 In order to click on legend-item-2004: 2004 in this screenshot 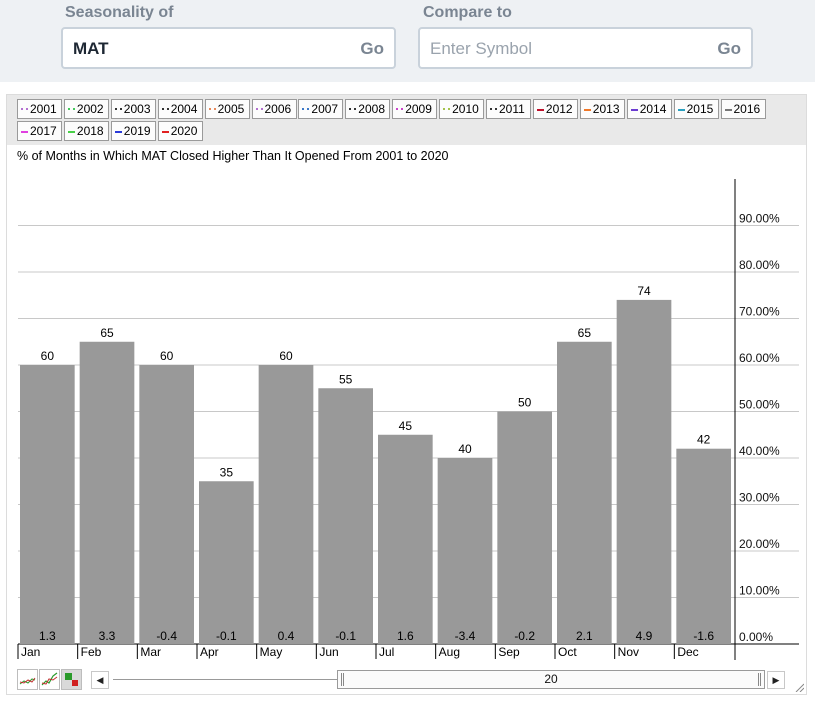, I will do `click(180, 109)`.